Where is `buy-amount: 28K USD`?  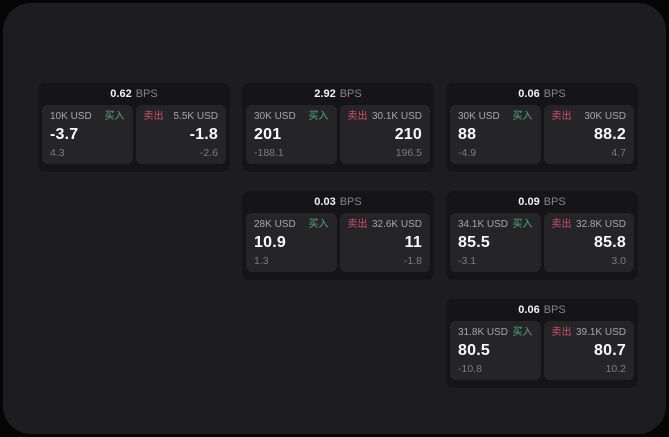
buy-amount: 28K USD is located at coordinates (275, 224).